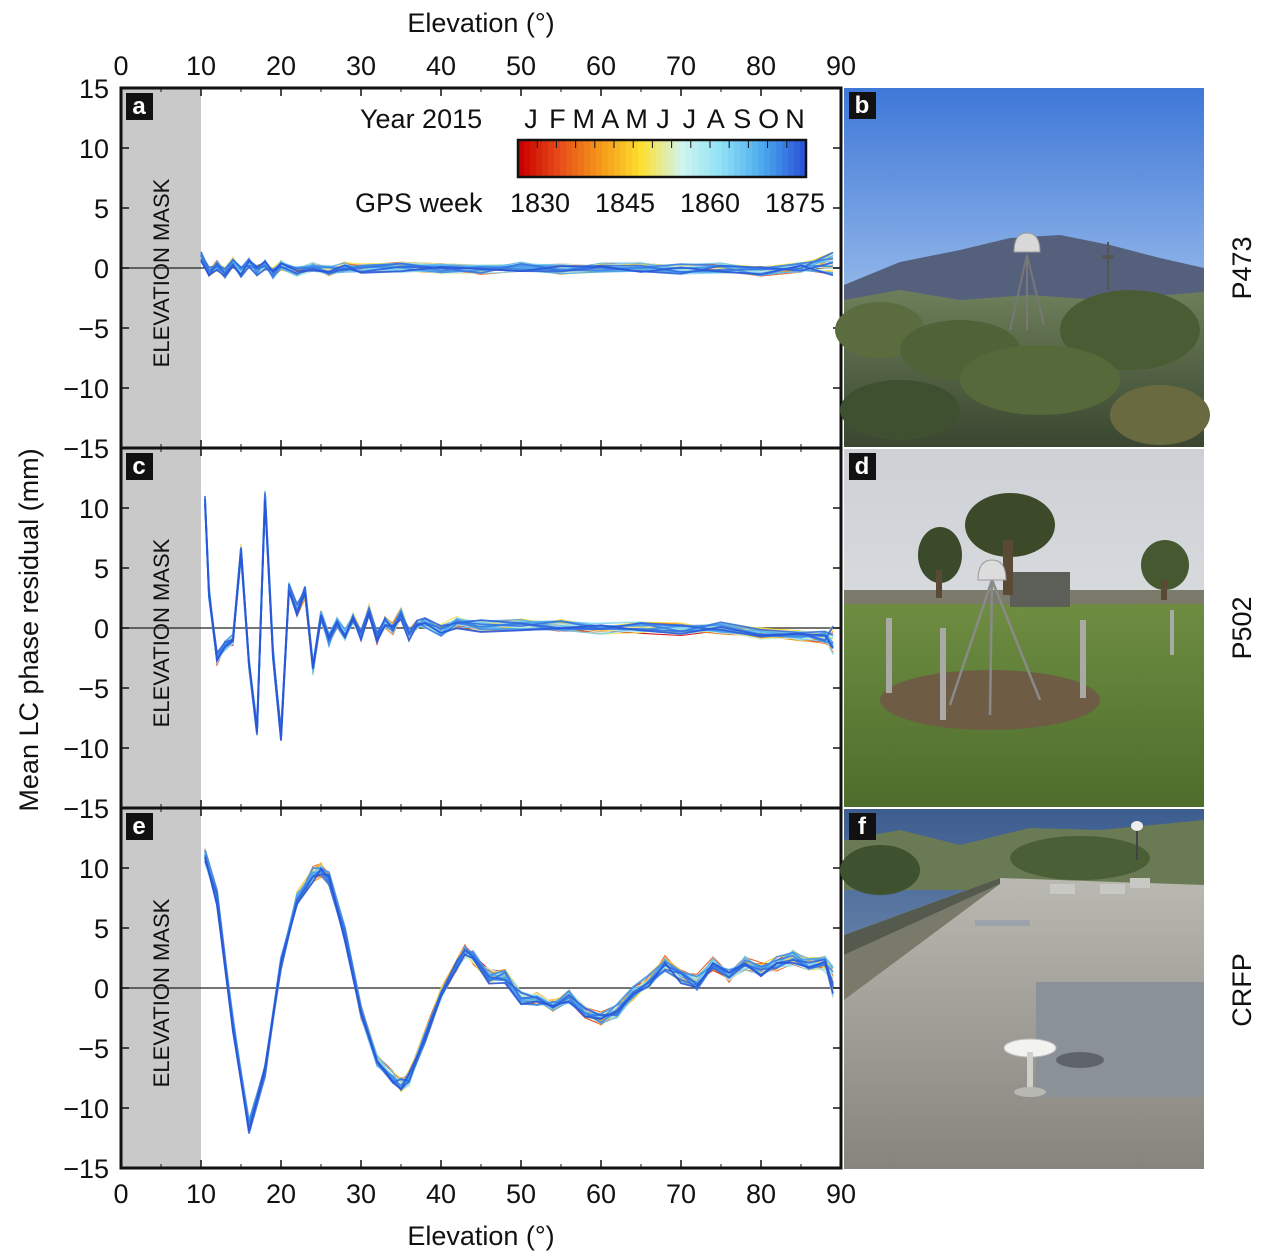 This screenshot has width=1266, height=1254. Describe the element at coordinates (86, 989) in the screenshot. I see `y-tick-labels-panel-e: −15 10 5 0 −5 −10 −15` at that location.